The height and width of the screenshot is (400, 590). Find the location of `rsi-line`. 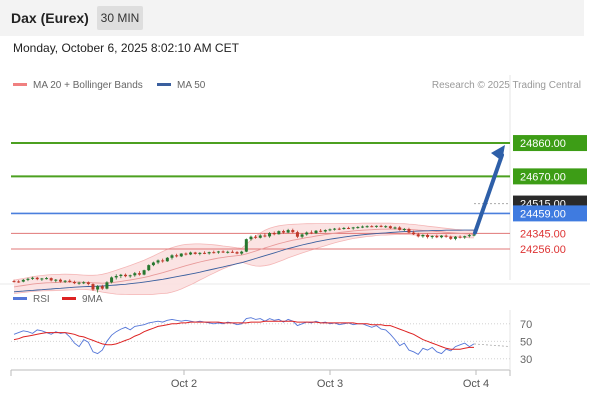

rsi-line is located at coordinates (244, 336).